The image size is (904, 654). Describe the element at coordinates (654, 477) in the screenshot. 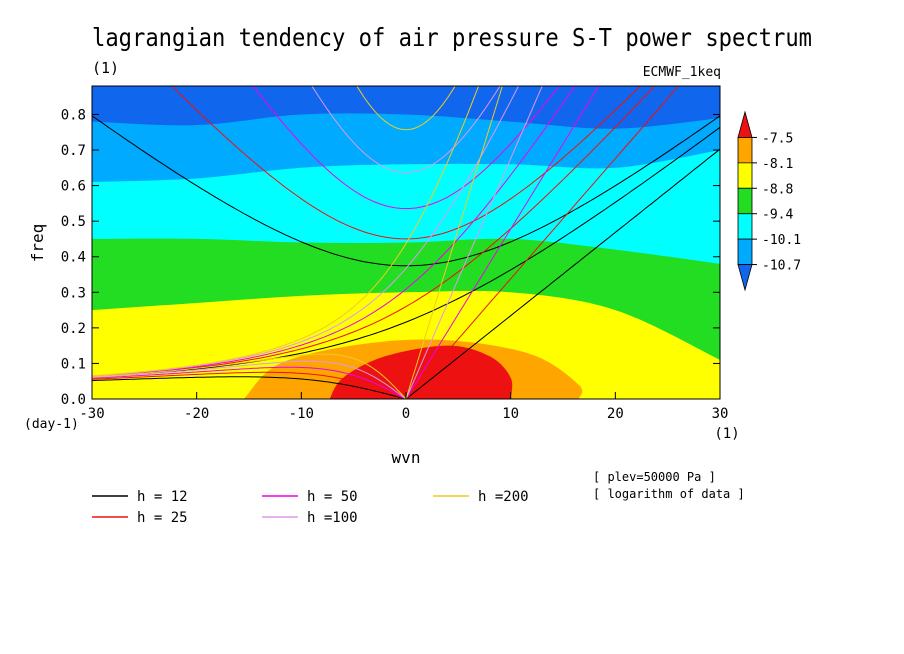

I see `note-plev: [ plev=50000 Pa ]` at that location.